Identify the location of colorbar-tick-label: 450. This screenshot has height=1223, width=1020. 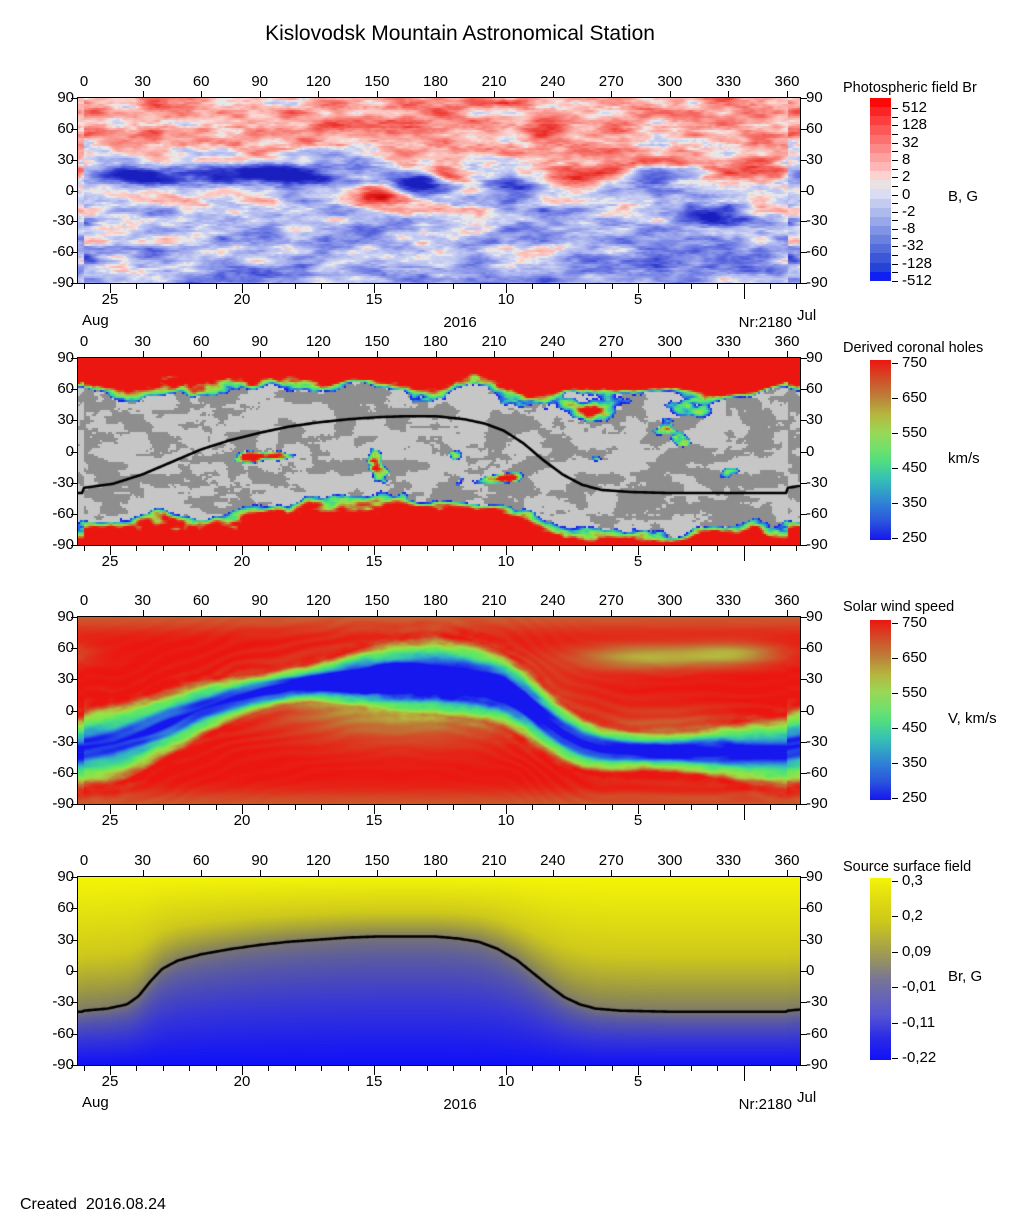
(915, 727).